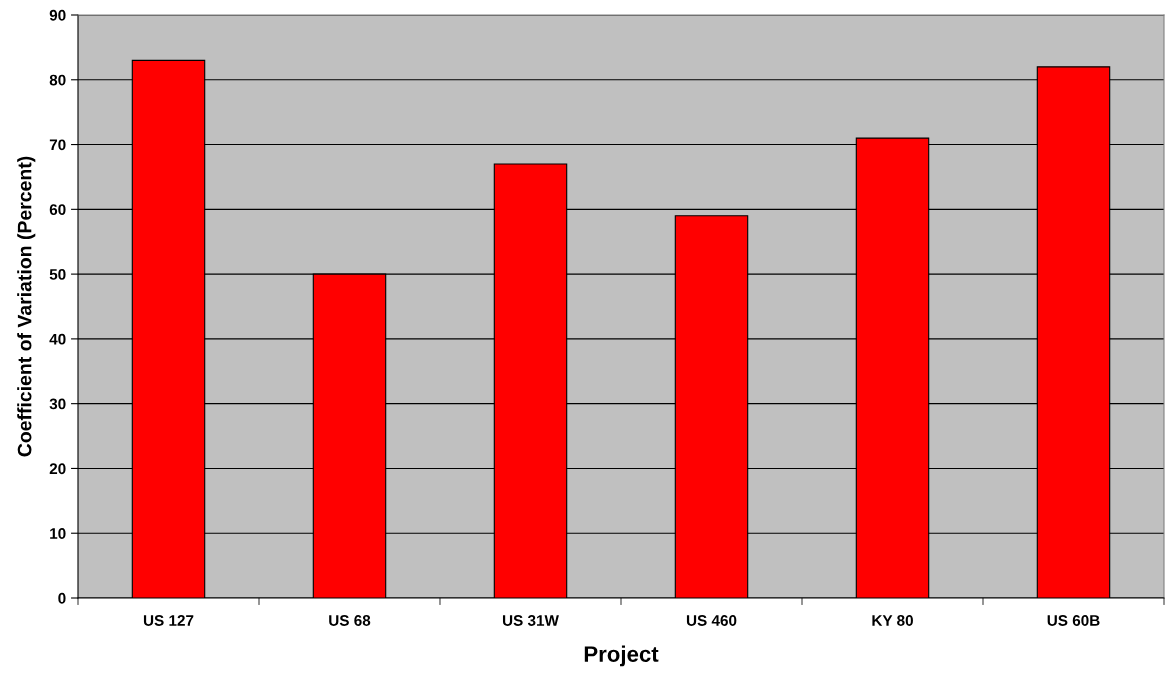 The height and width of the screenshot is (688, 1166). Describe the element at coordinates (57, 274) in the screenshot. I see `y-tick-label: 50` at that location.